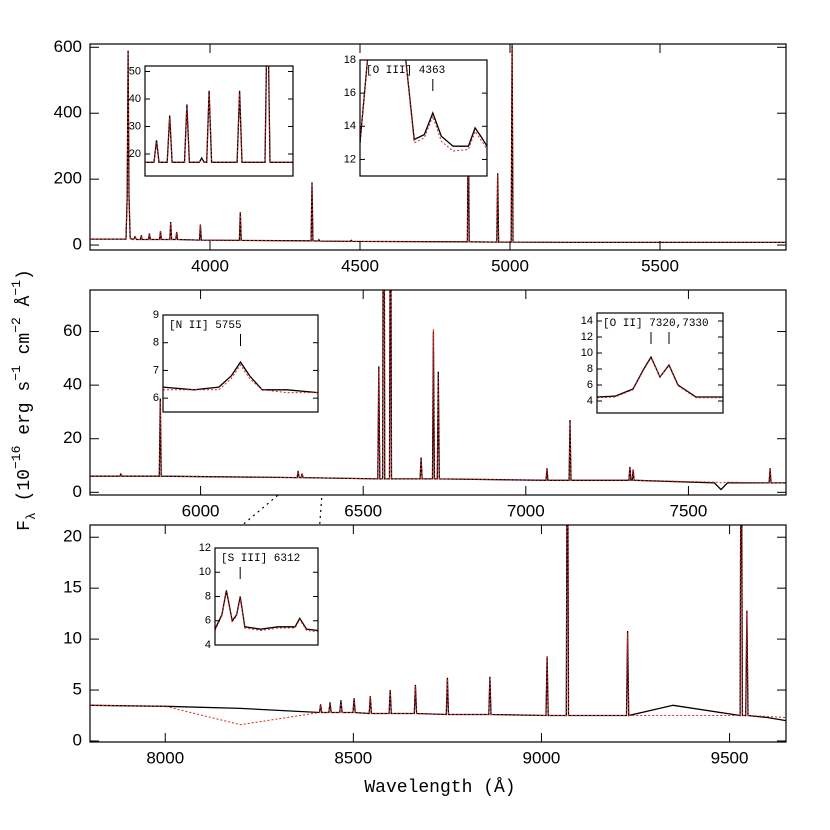 The height and width of the screenshot is (830, 830). I want to click on y-label-part: Å, so click(24, 306).